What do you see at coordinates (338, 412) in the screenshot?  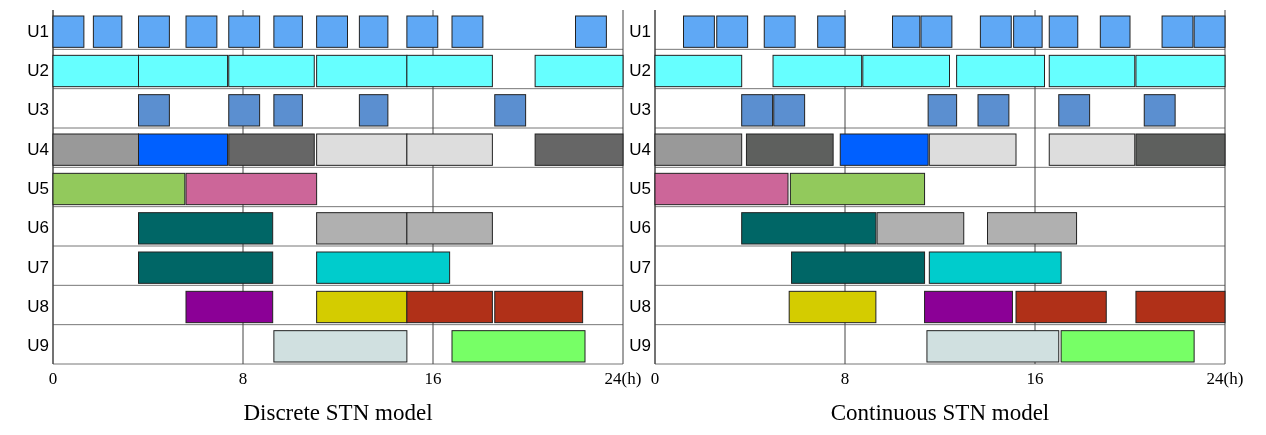 I see `text: Discrete STN model` at bounding box center [338, 412].